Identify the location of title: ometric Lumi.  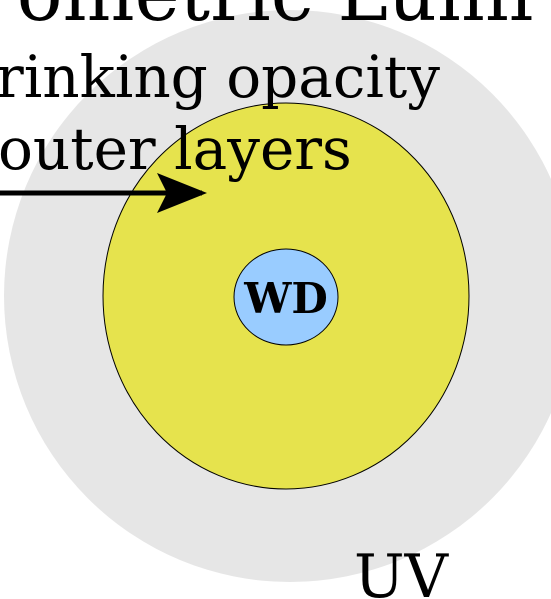
(275, 19).